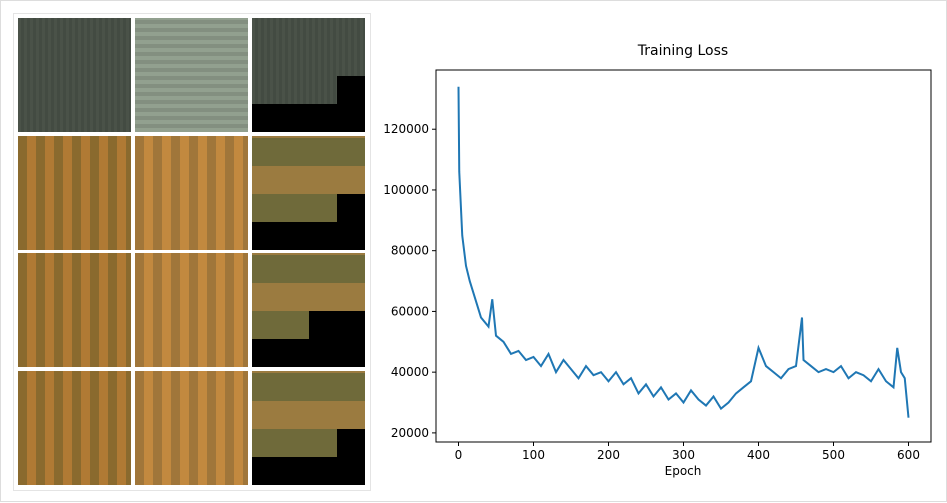 The image size is (947, 503). What do you see at coordinates (533, 455) in the screenshot?
I see `x-tick-label: 100` at bounding box center [533, 455].